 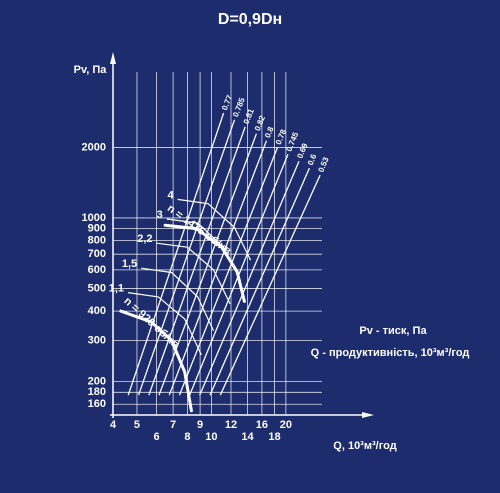 What do you see at coordinates (247, 437) in the screenshot?
I see `x-tick-label: 14` at bounding box center [247, 437].